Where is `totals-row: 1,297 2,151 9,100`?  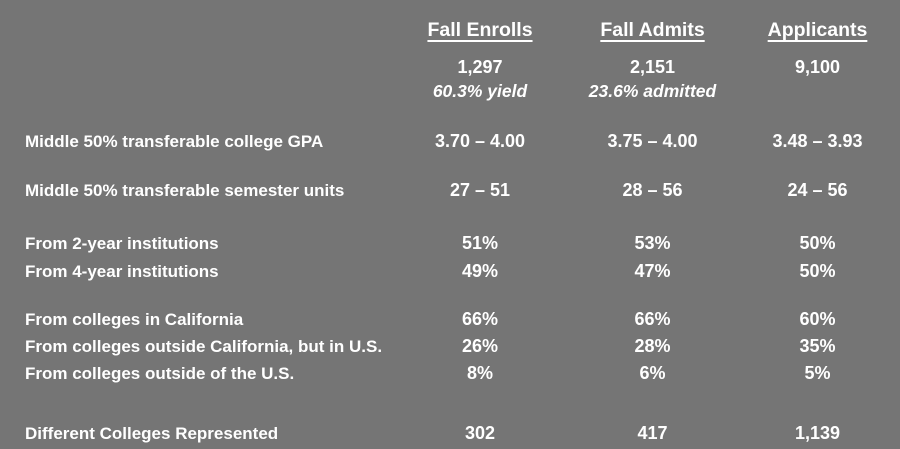
totals-row: 1,297 2,151 9,100 is located at coordinates (450, 67).